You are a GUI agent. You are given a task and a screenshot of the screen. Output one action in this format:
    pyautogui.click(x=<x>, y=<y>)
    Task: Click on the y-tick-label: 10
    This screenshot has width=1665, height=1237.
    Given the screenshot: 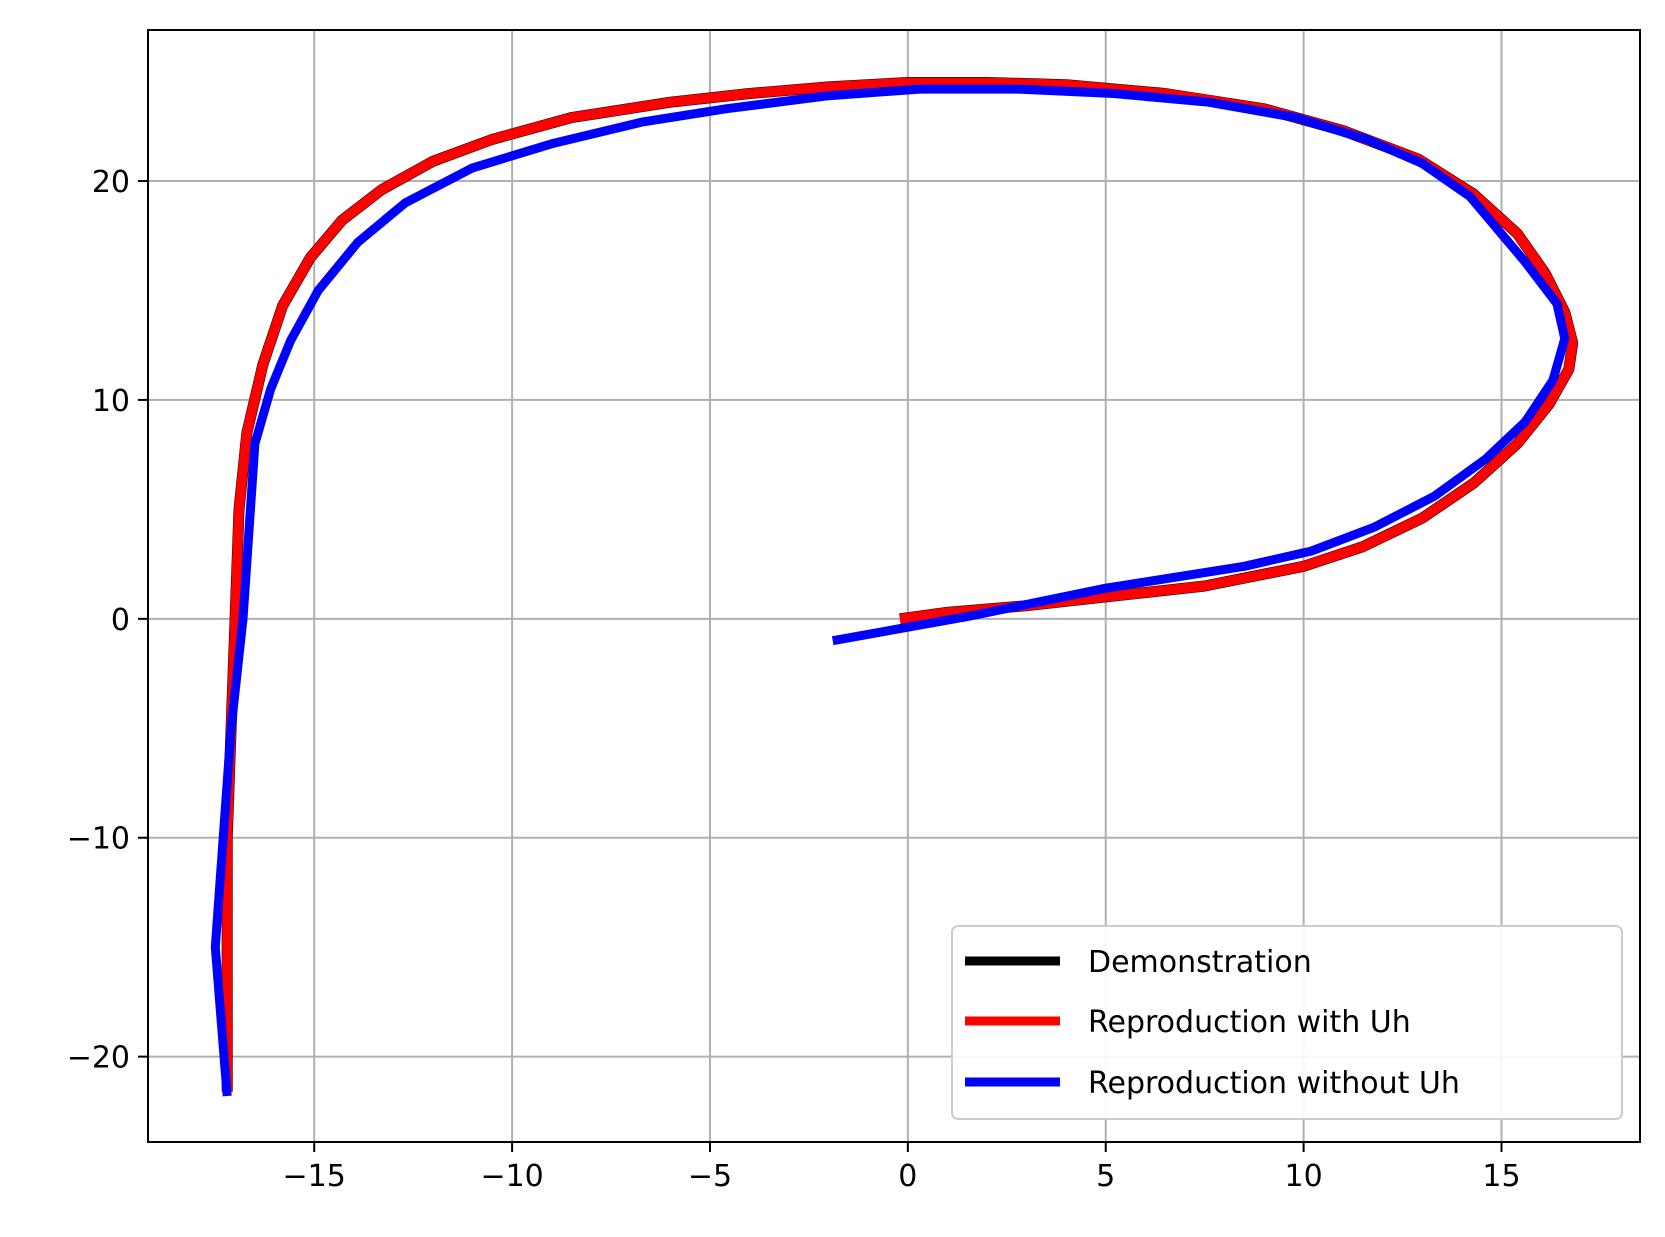 What is the action you would take?
    pyautogui.click(x=111, y=401)
    